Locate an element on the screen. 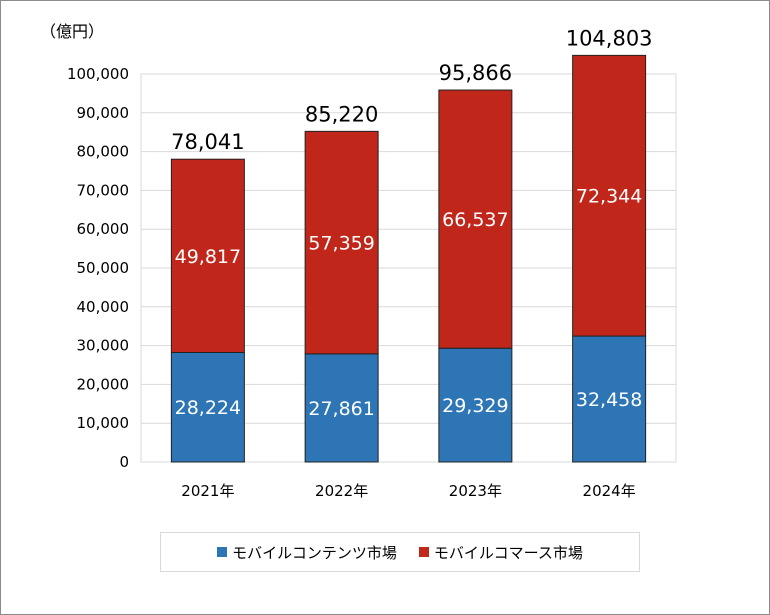 This screenshot has width=770, height=615. y-tick-label: 0 is located at coordinates (124, 462).